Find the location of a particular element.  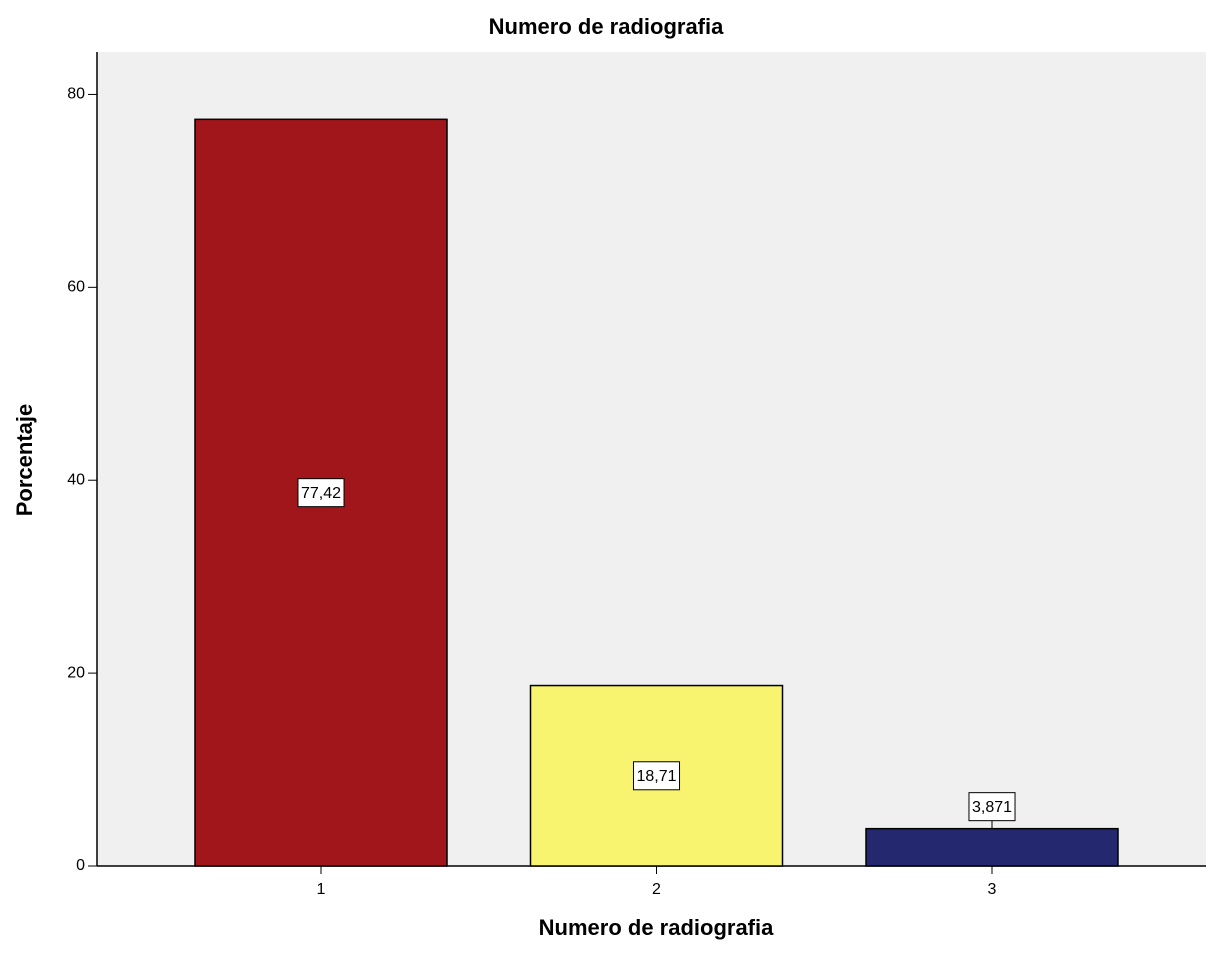

y-tick-label: 40 is located at coordinates (76, 479).